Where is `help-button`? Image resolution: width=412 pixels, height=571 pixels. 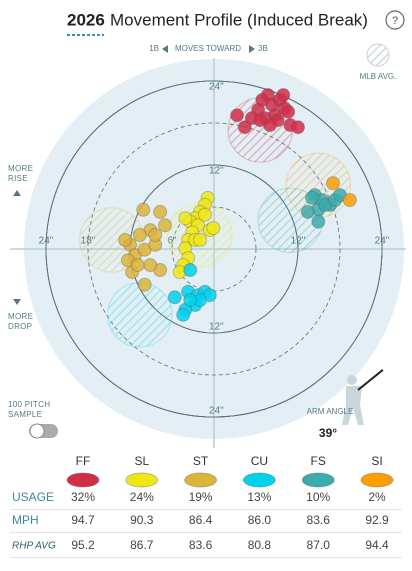
help-button is located at coordinates (395, 20).